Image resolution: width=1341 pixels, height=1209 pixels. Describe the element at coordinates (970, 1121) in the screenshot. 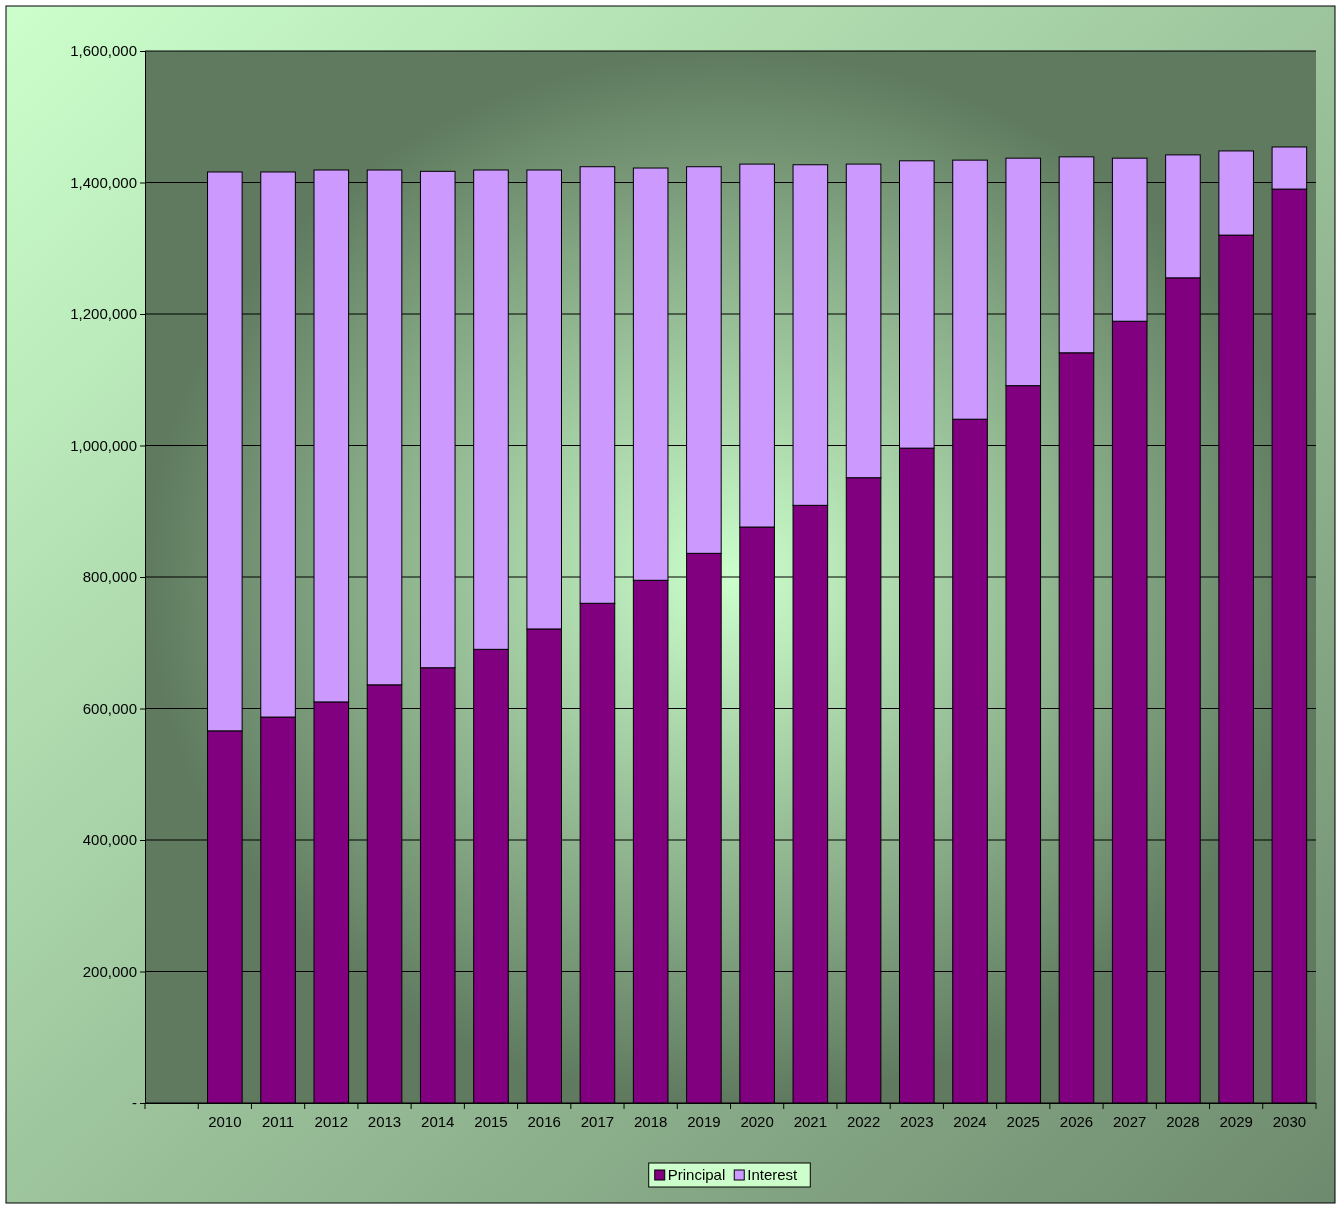

I see `x-tick-label: 2024` at that location.